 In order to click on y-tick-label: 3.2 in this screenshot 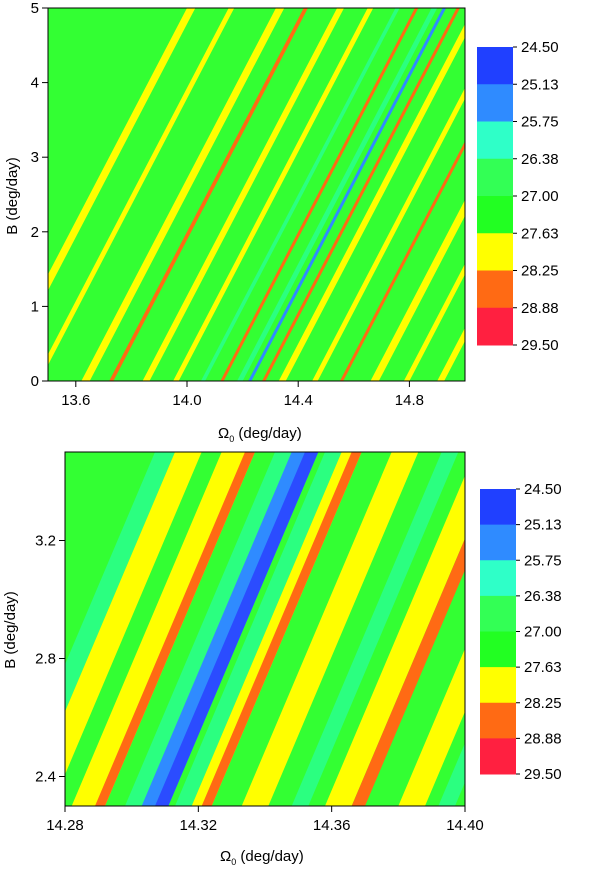, I will do `click(45, 541)`.